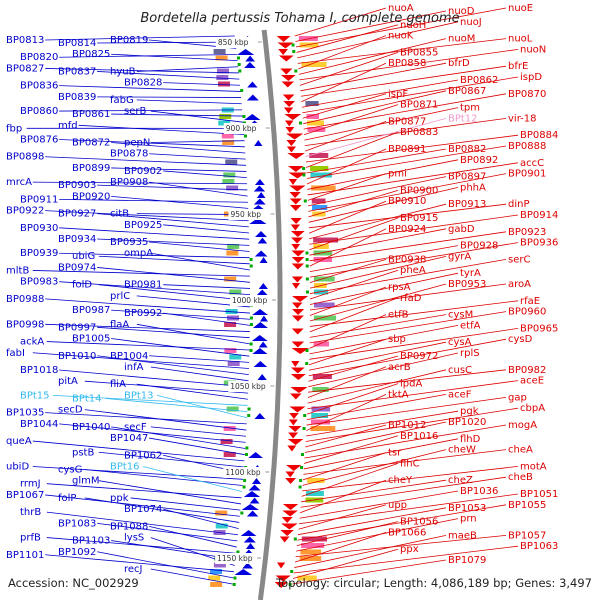  Describe the element at coordinates (129, 526) in the screenshot. I see `left-gene-label: BP1088` at that location.